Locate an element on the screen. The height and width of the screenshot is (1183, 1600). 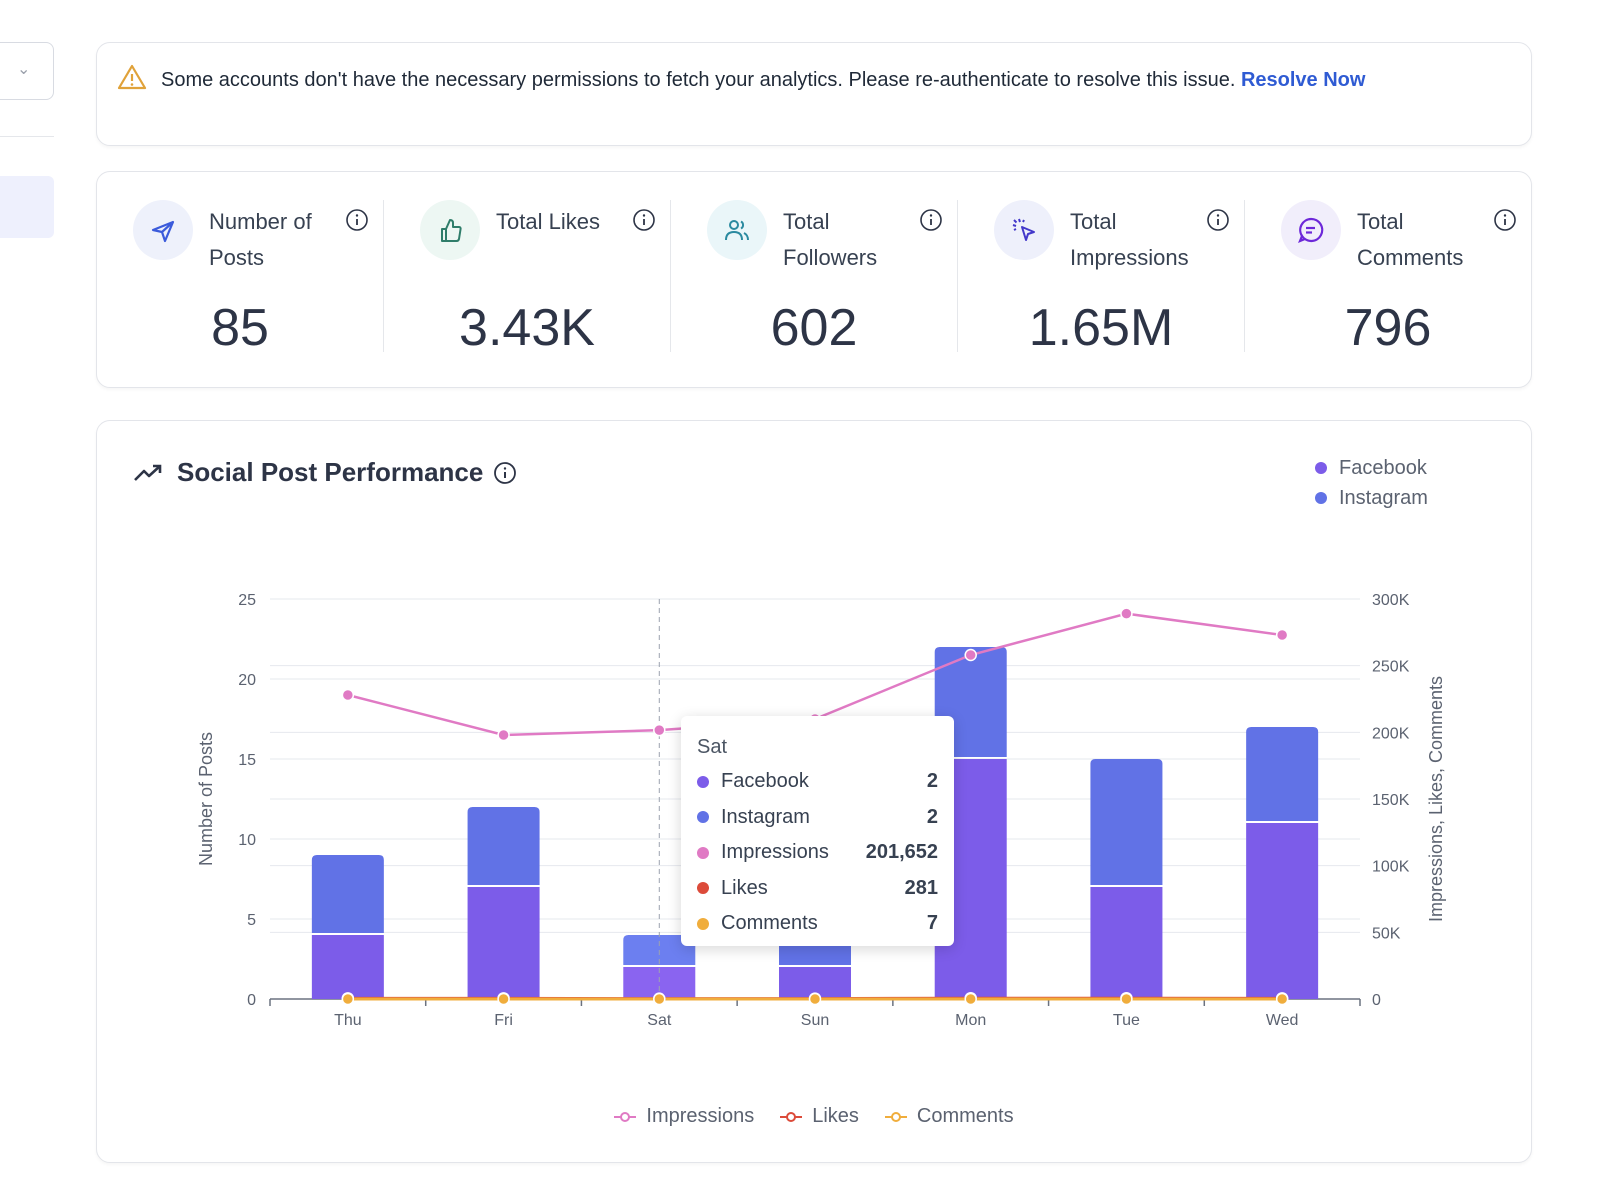
chart-title: Social Post Performance is located at coordinates (330, 472).